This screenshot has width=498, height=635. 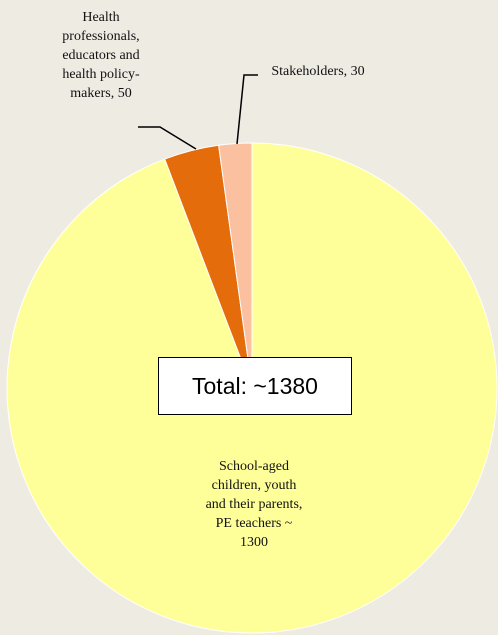 I want to click on total-box: Total: ~1380, so click(x=255, y=386).